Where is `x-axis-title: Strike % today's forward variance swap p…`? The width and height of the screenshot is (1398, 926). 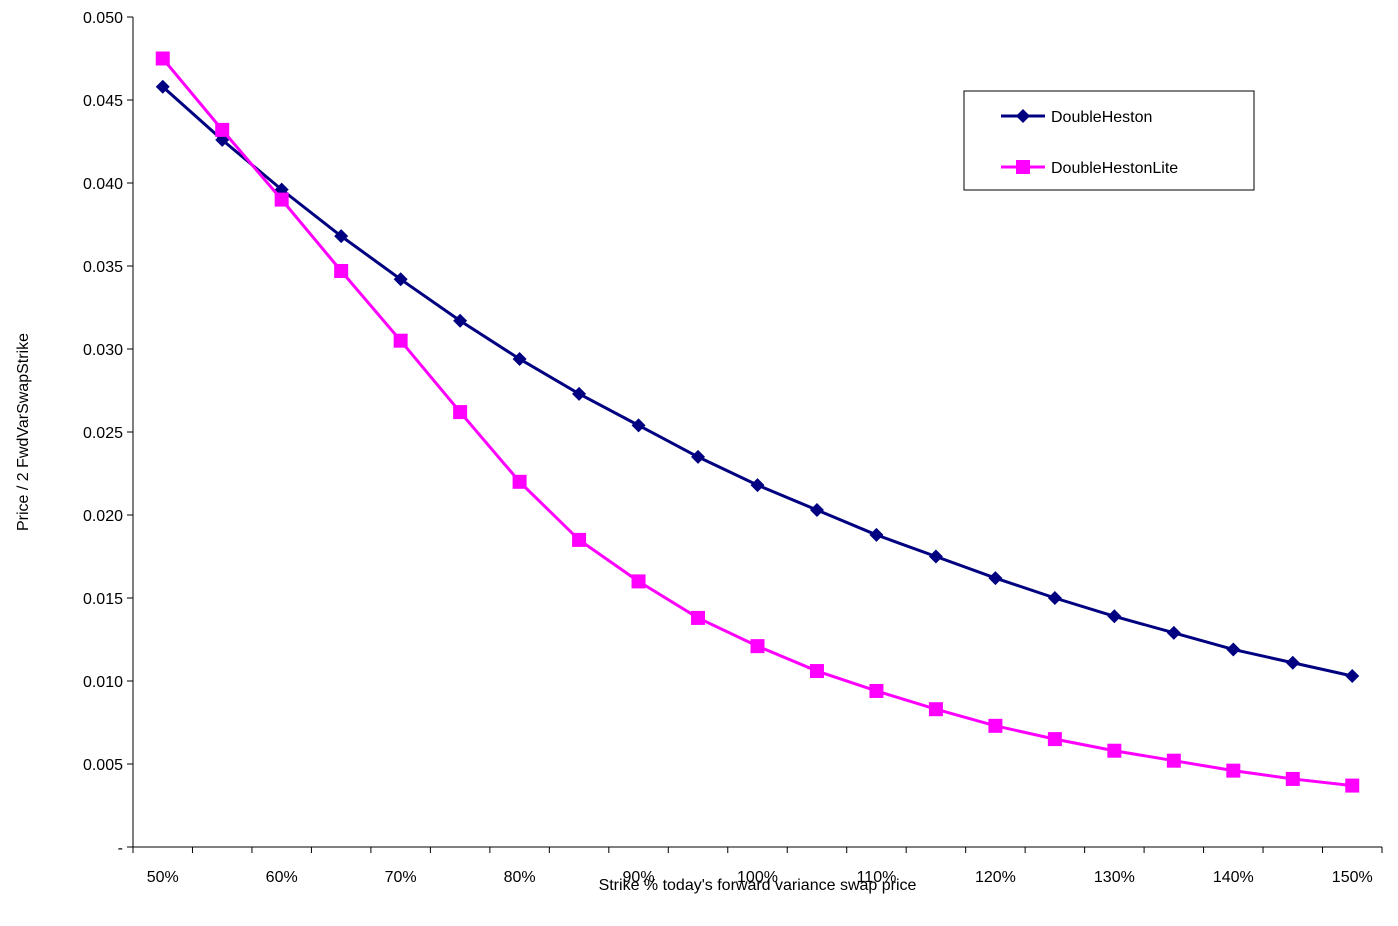 x-axis-title: Strike % today's forward variance swap p… is located at coordinates (758, 885).